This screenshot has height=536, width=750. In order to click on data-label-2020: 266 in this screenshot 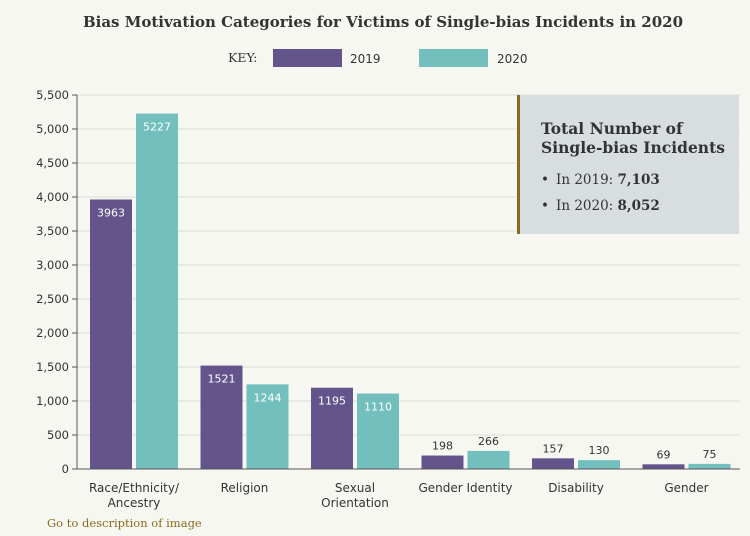, I will do `click(488, 441)`.